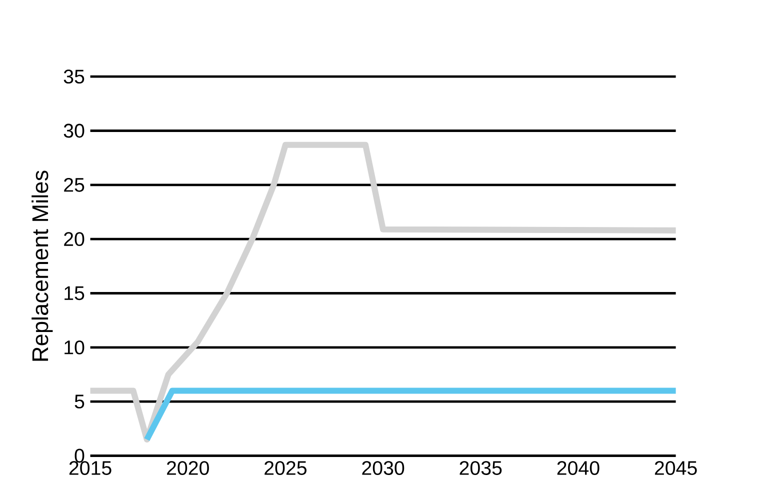 Image resolution: width=761 pixels, height=499 pixels. Describe the element at coordinates (74, 347) in the screenshot. I see `y-tick-label: 10` at that location.